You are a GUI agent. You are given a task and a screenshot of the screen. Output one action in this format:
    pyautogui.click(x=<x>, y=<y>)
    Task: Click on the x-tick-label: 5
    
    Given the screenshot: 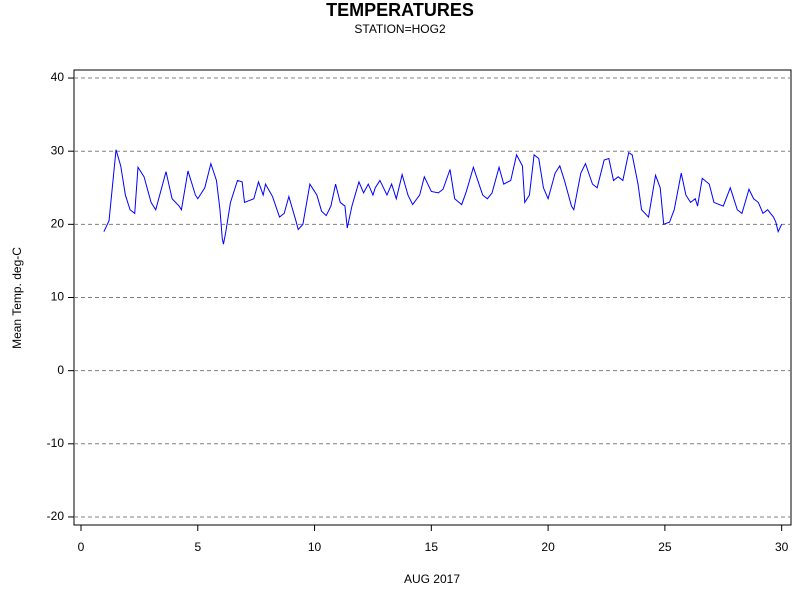 What is the action you would take?
    pyautogui.click(x=197, y=547)
    